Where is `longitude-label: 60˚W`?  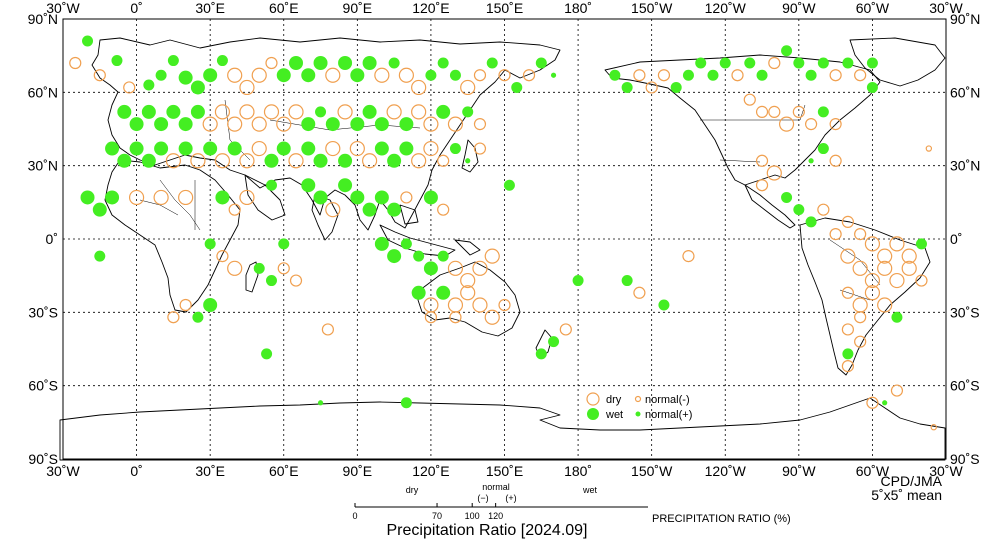 longitude-label: 60˚W is located at coordinates (873, 8).